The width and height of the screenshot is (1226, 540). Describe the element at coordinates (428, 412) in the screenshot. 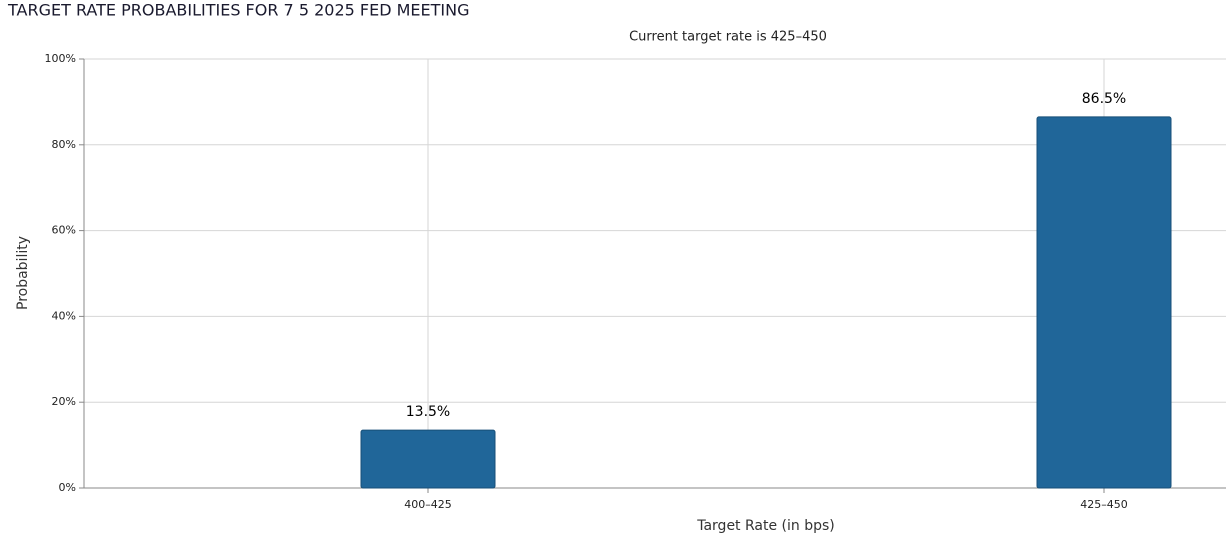

I see `value-label: 13.5%` at that location.